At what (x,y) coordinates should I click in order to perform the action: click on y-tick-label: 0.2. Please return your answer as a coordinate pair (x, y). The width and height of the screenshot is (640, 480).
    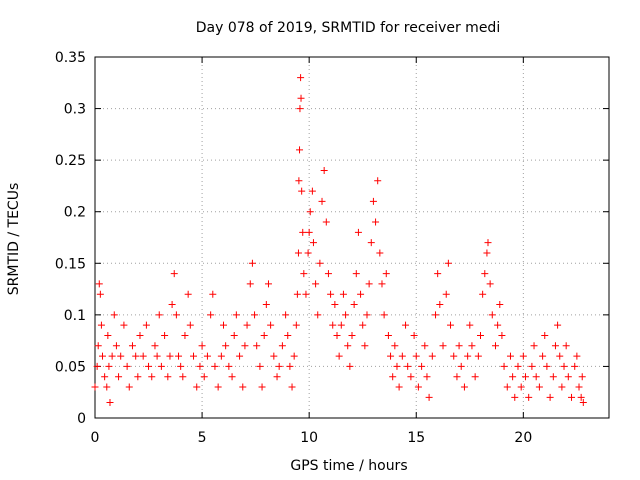
    Looking at the image, I should click on (75, 213).